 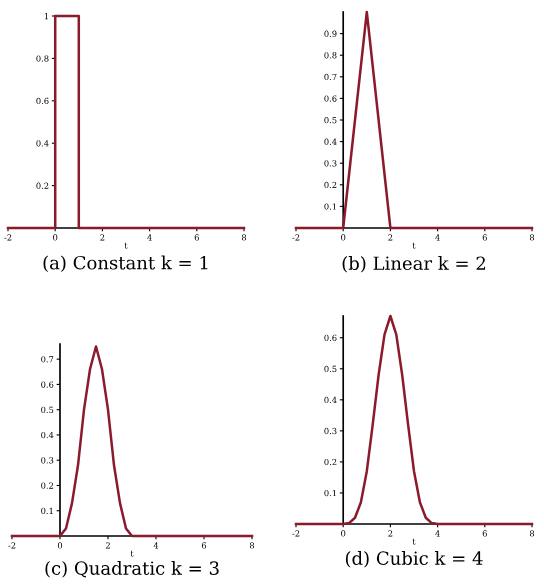 I want to click on text: (a) Constant k = 1, so click(x=125, y=264).